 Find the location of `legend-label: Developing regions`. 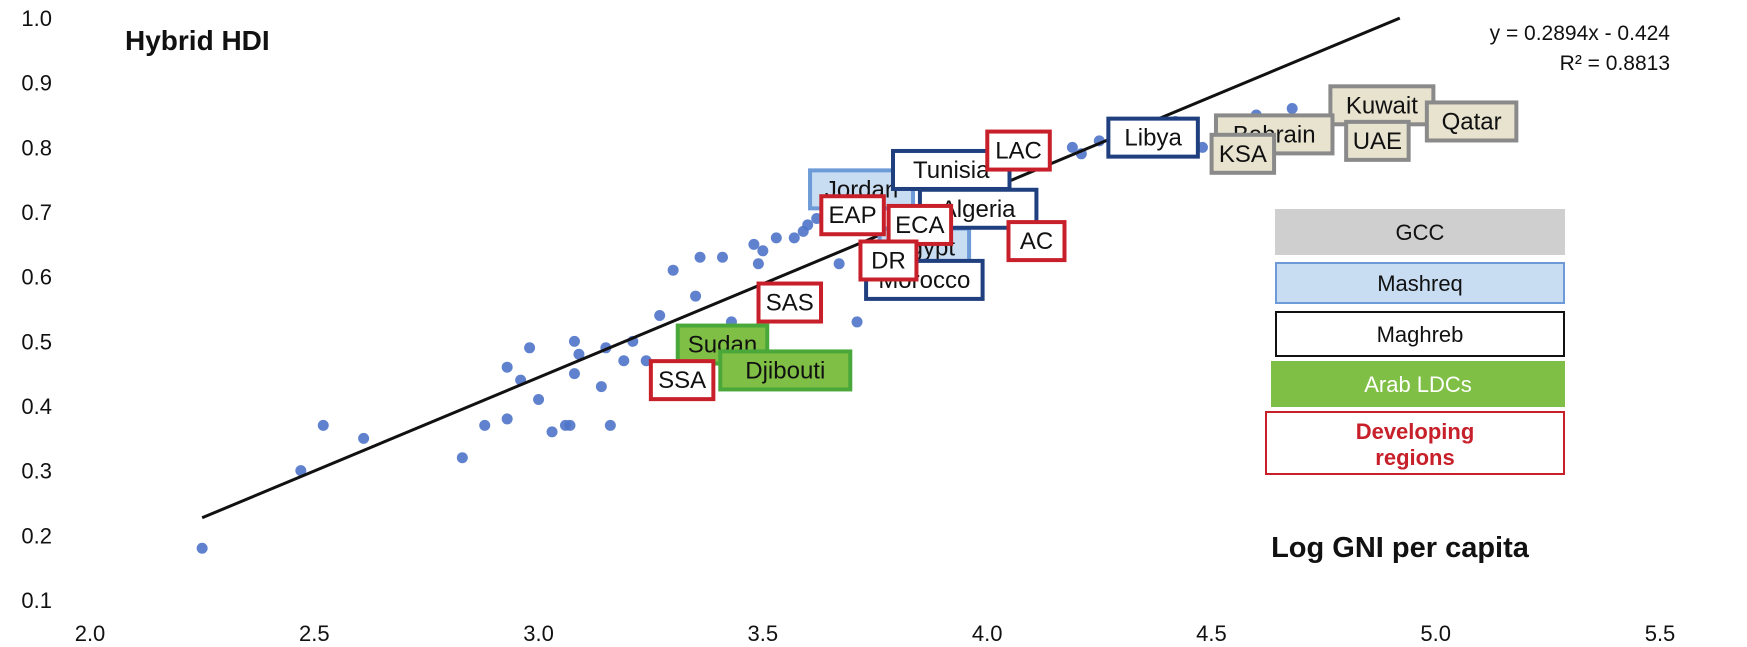

legend-label: Developing regions is located at coordinates (1415, 444).